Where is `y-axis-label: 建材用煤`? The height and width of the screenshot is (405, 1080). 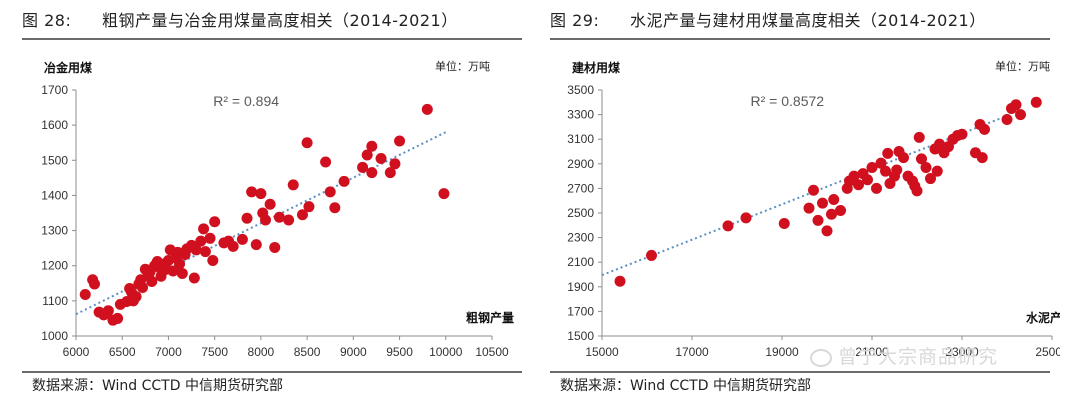 y-axis-label: 建材用煤 is located at coordinates (595, 67).